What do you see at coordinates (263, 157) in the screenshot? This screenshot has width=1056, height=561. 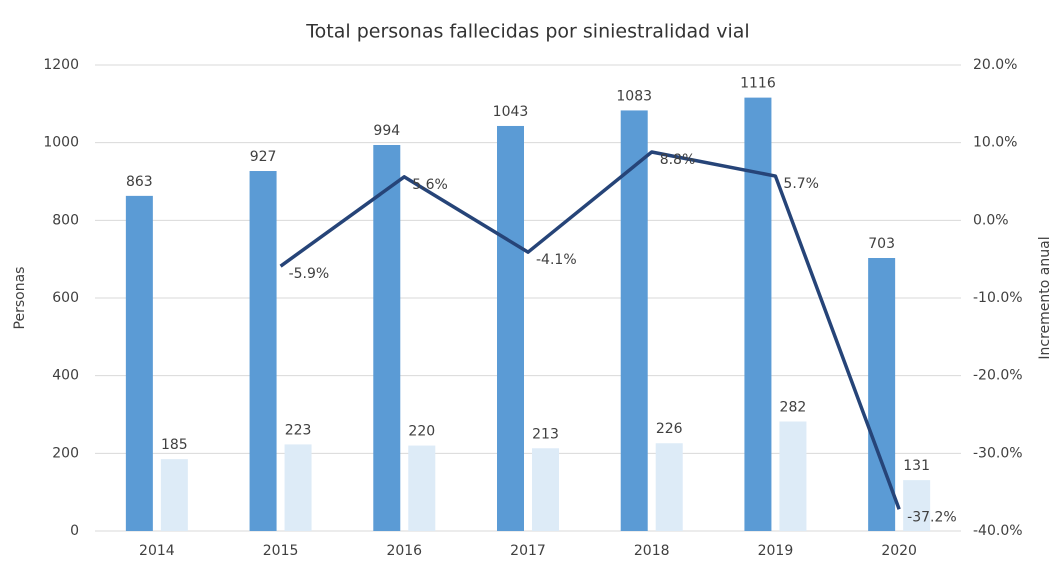 I see `data-label: 927` at bounding box center [263, 157].